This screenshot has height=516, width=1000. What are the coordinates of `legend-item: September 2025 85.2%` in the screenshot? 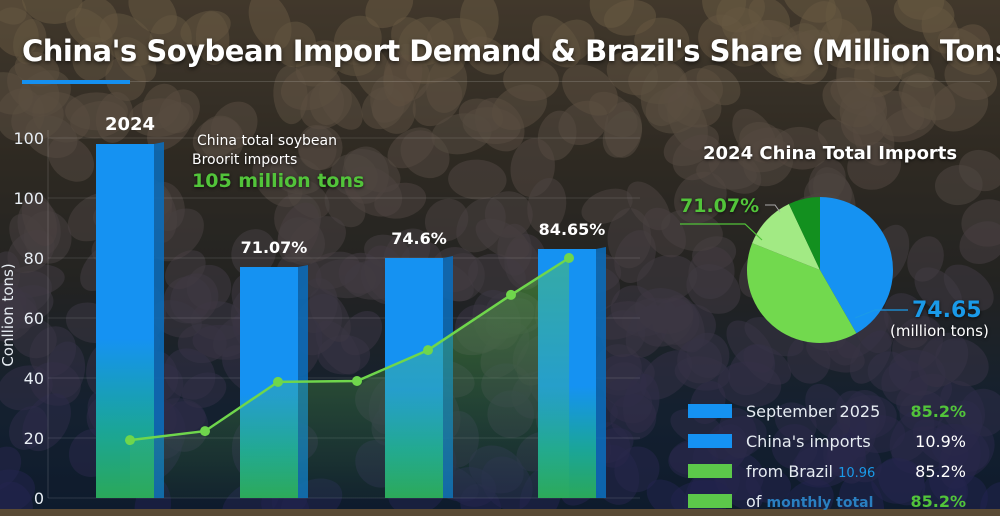 It's located at (827, 411).